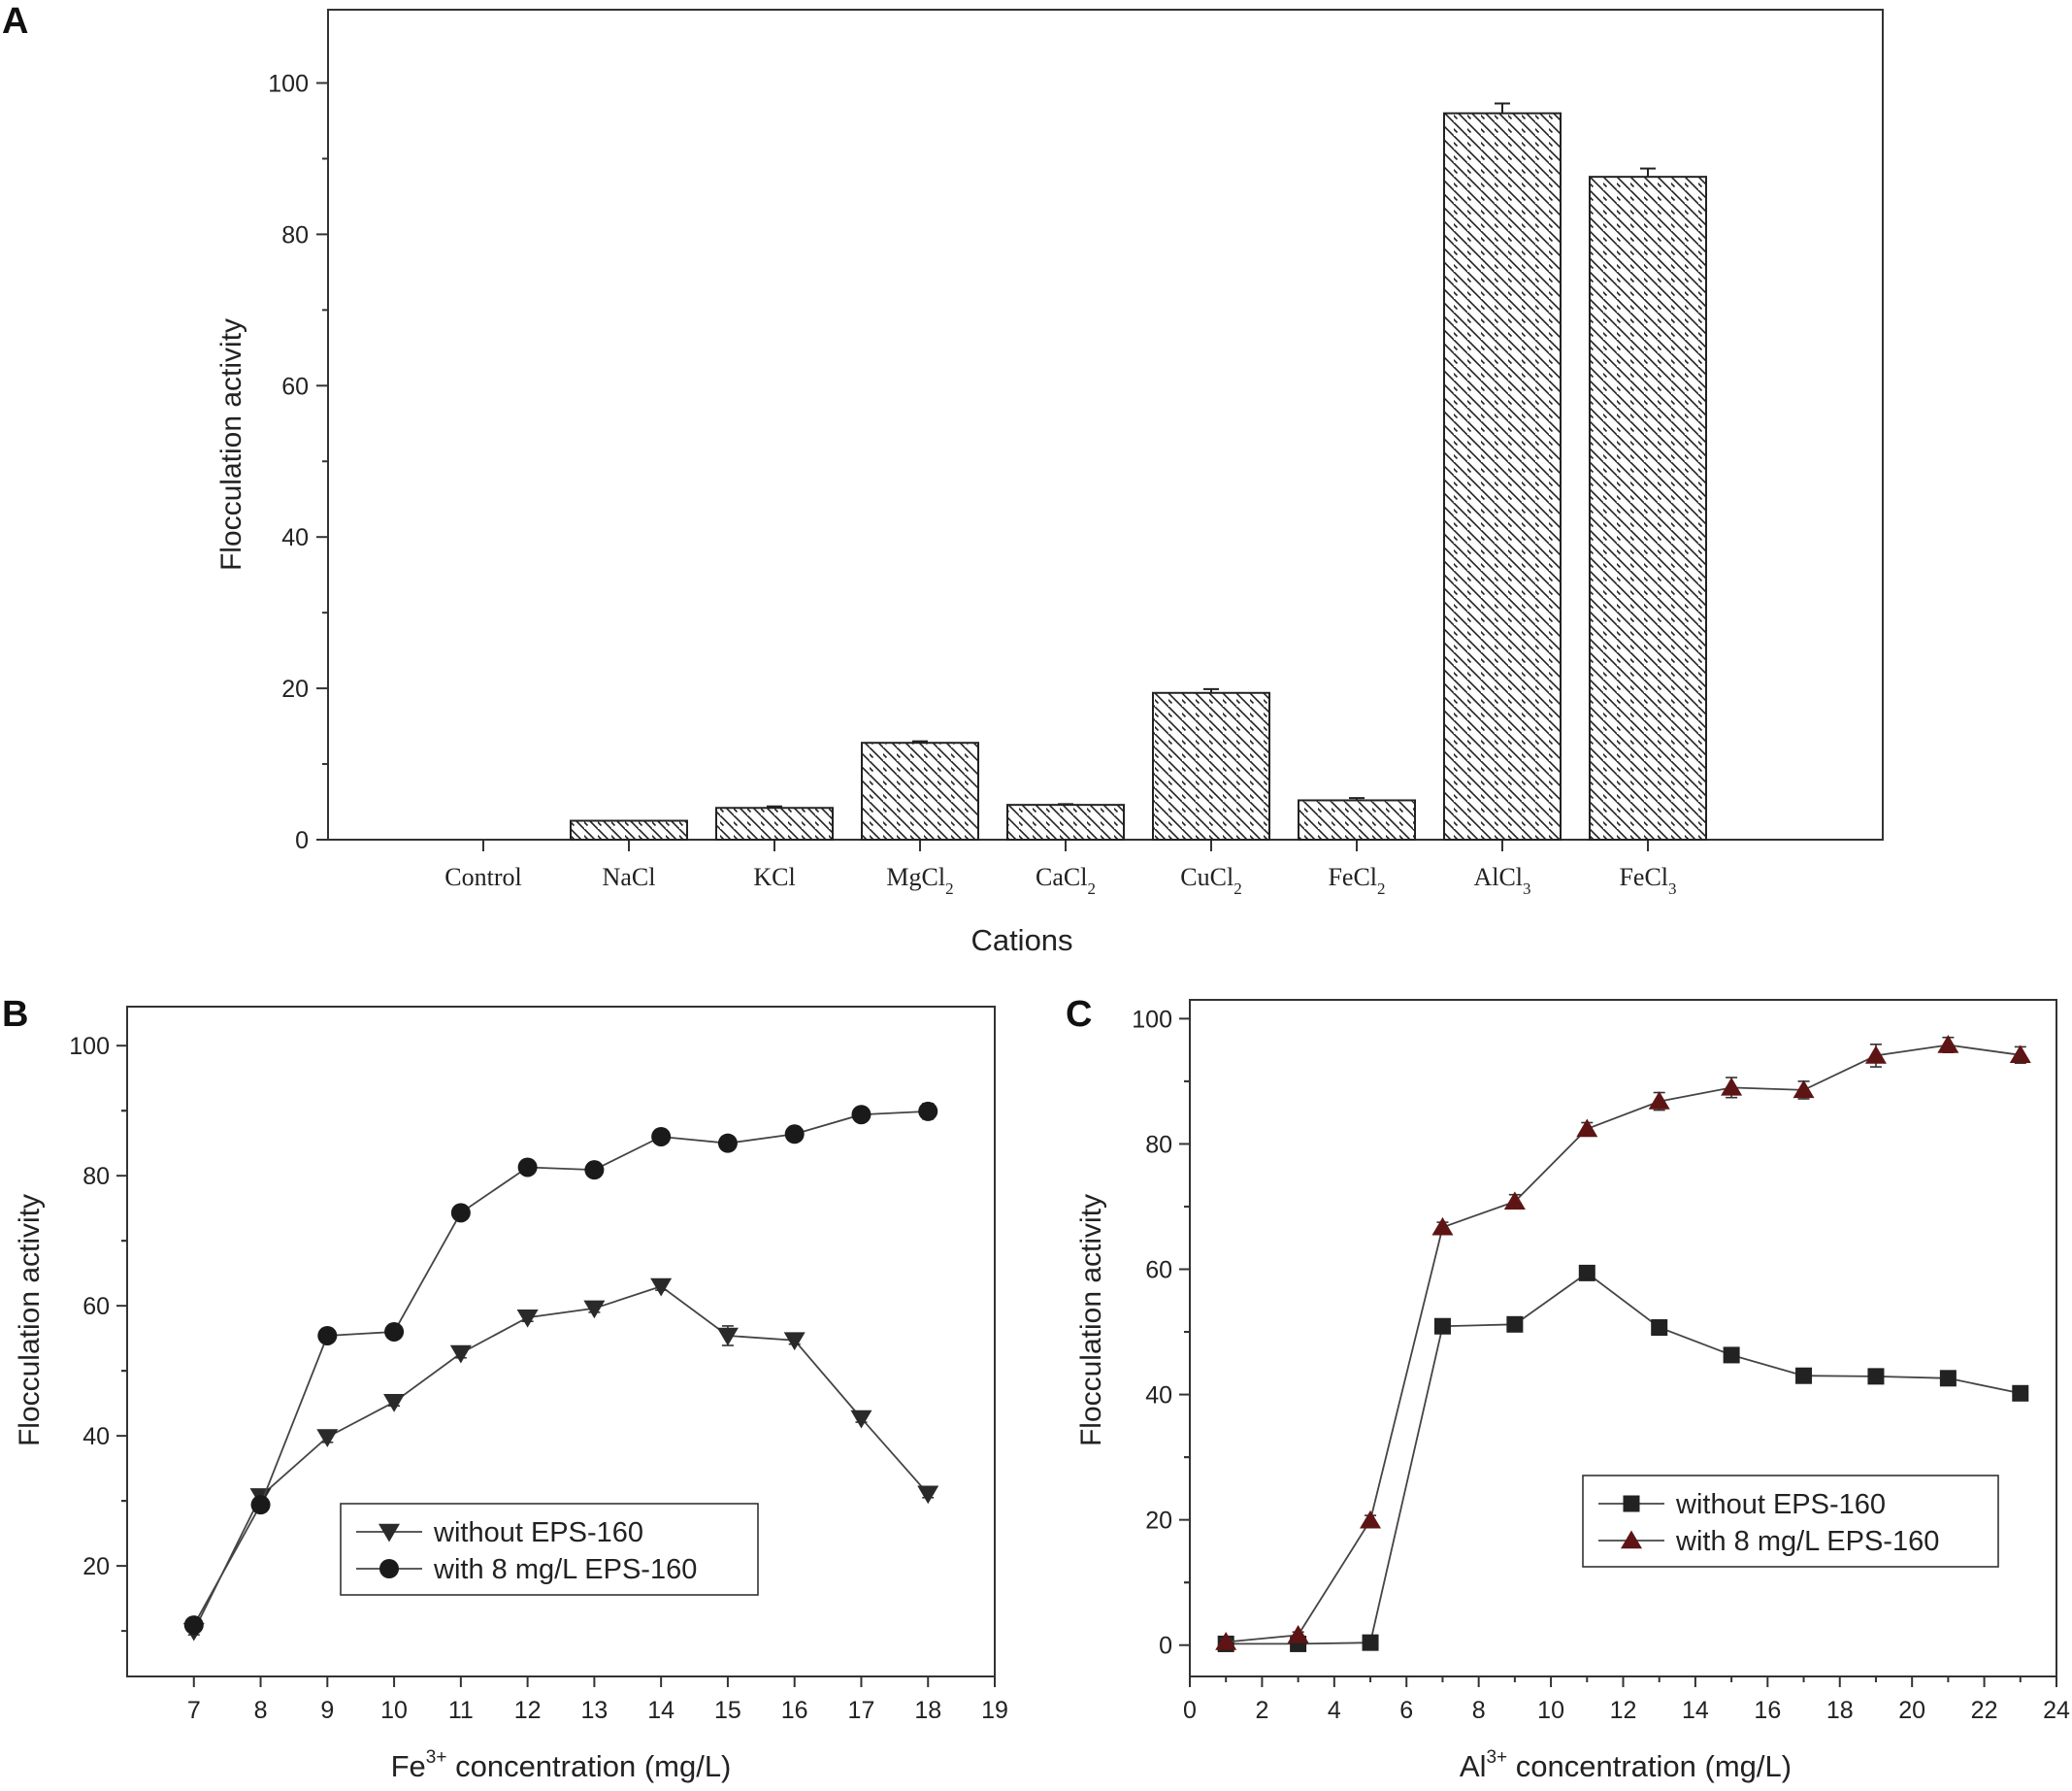 The width and height of the screenshot is (2072, 1791). Describe the element at coordinates (1781, 1504) in the screenshot. I see `legend-label: without EPS-160` at that location.